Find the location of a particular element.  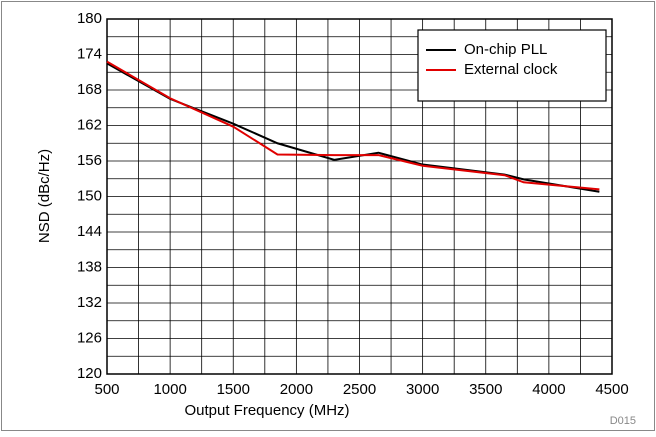

legend-label: External clock is located at coordinates (511, 69).